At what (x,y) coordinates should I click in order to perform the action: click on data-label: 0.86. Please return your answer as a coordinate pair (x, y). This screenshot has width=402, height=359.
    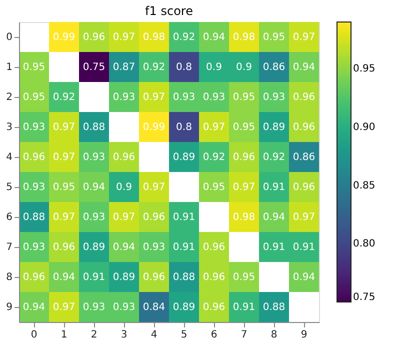
    Looking at the image, I should click on (274, 67).